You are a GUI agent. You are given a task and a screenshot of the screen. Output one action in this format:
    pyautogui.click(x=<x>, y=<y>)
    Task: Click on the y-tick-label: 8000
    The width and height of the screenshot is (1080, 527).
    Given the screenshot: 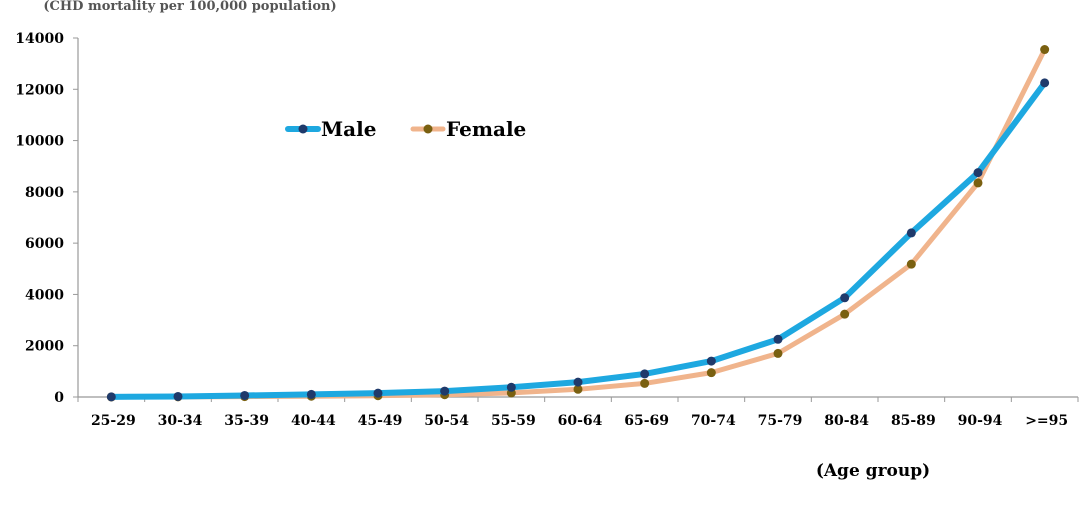 What is the action you would take?
    pyautogui.click(x=44, y=193)
    